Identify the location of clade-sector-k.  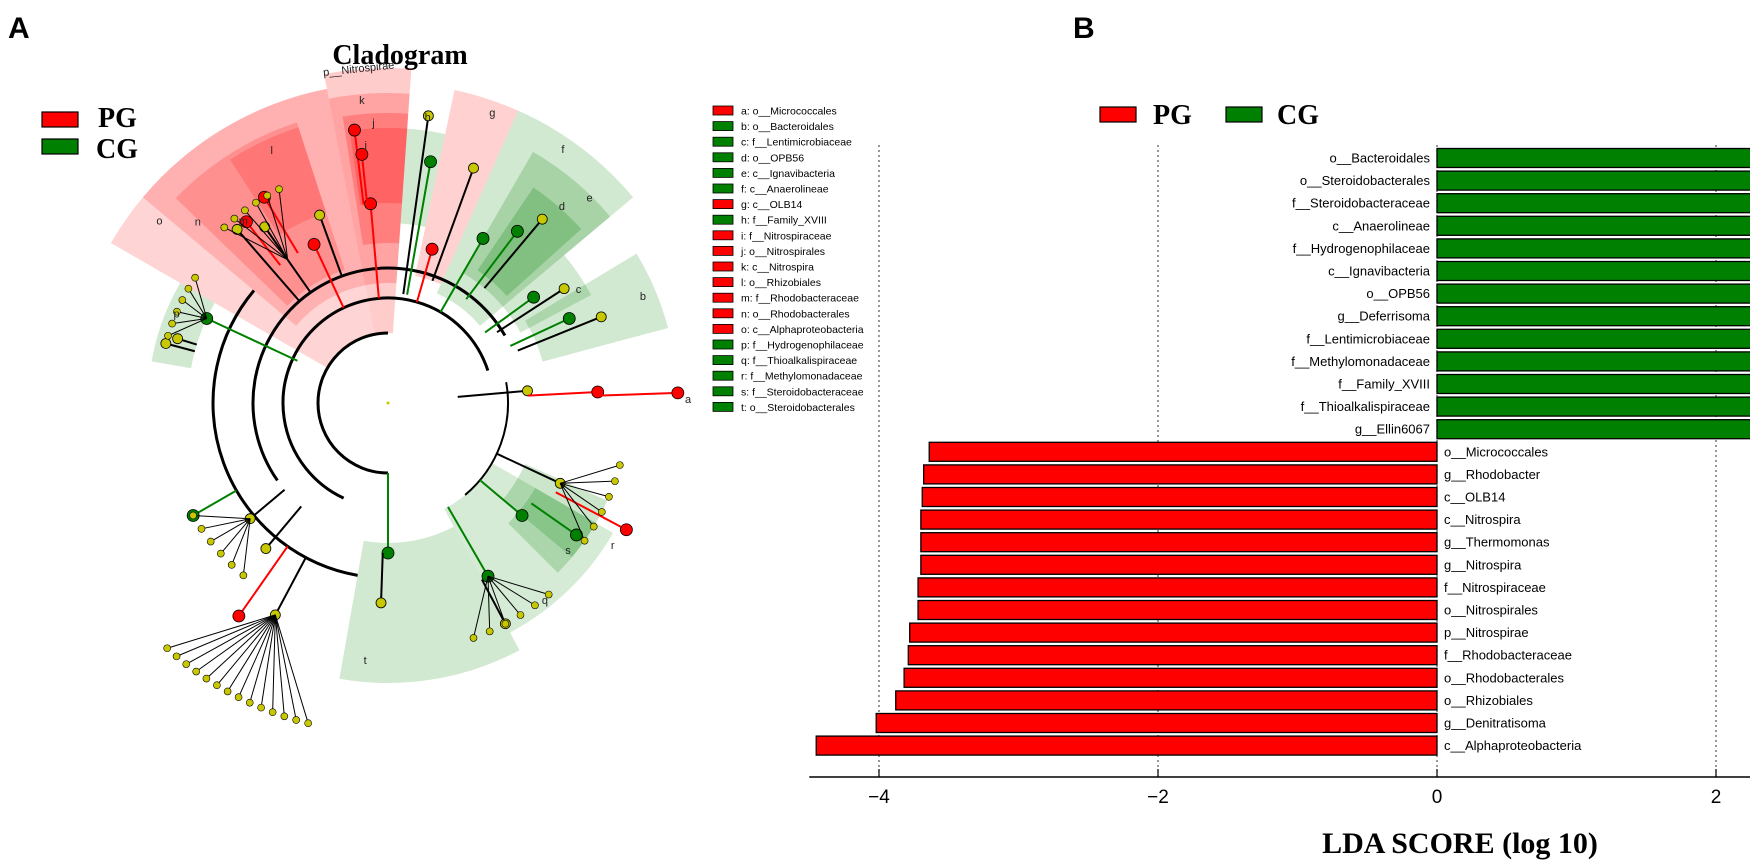
(369, 189).